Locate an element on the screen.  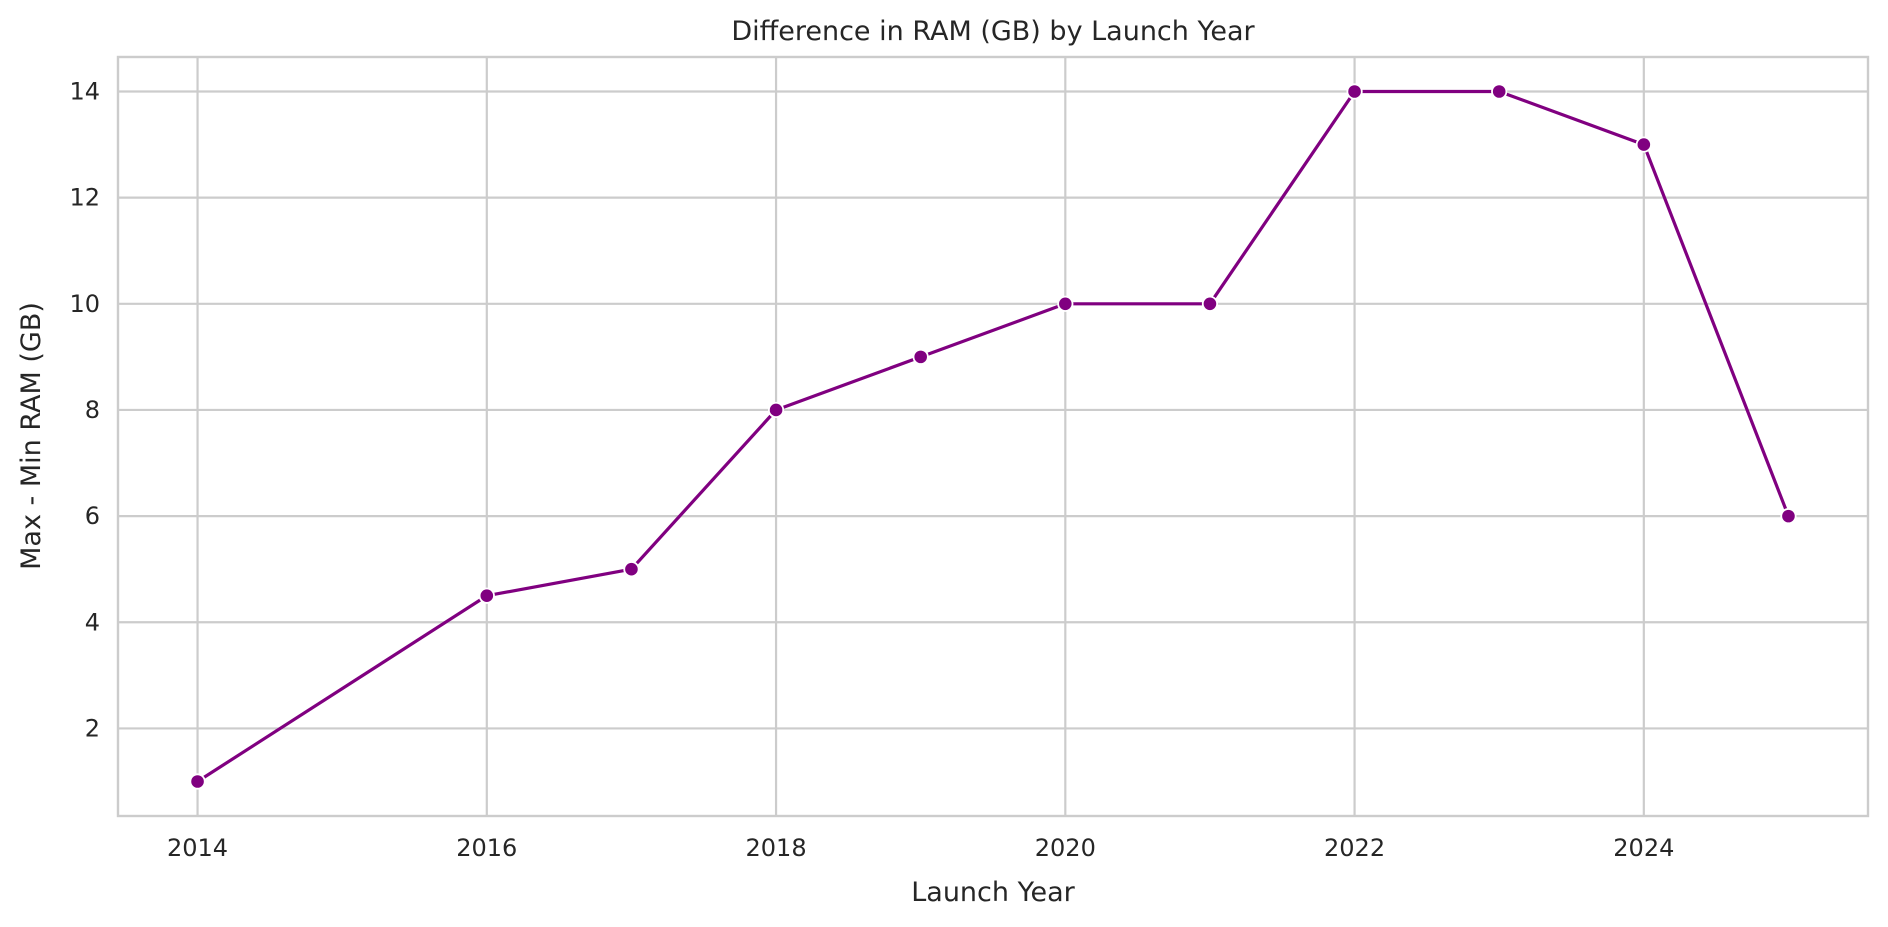
y-tick-label: 2 is located at coordinates (92, 728).